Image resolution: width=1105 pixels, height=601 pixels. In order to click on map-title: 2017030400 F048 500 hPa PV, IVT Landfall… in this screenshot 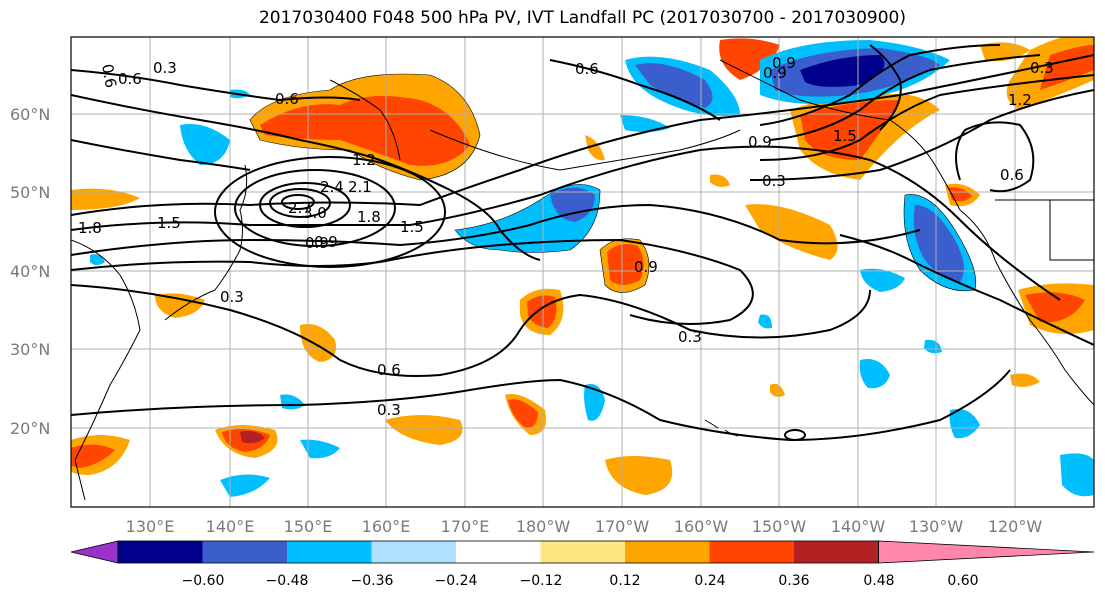, I will do `click(582, 18)`.